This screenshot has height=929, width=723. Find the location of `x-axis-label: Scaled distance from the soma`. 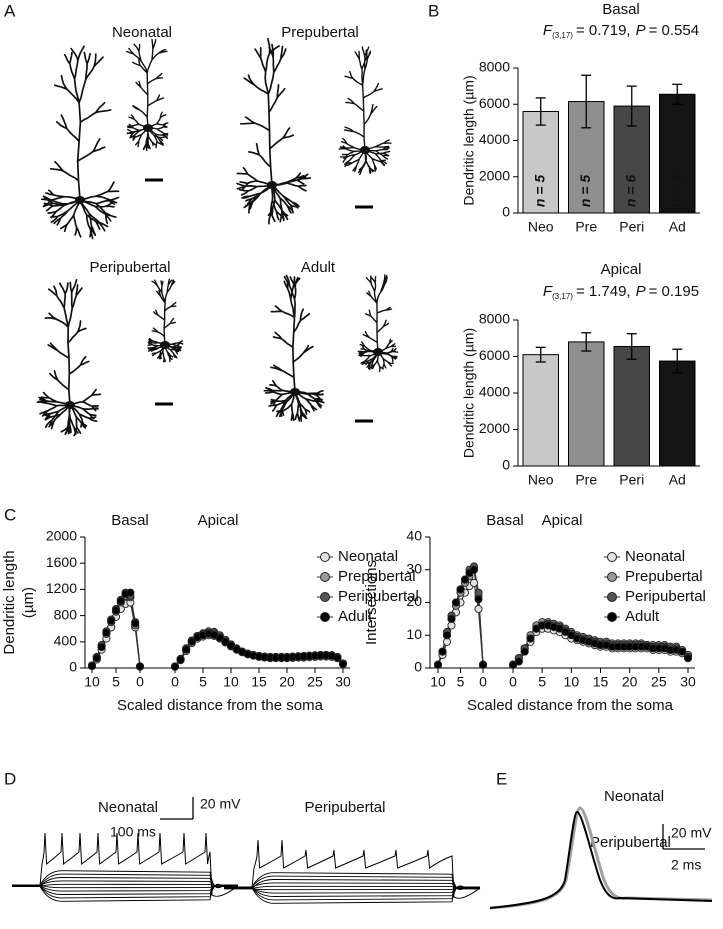

x-axis-label: Scaled distance from the soma is located at coordinates (570, 705).